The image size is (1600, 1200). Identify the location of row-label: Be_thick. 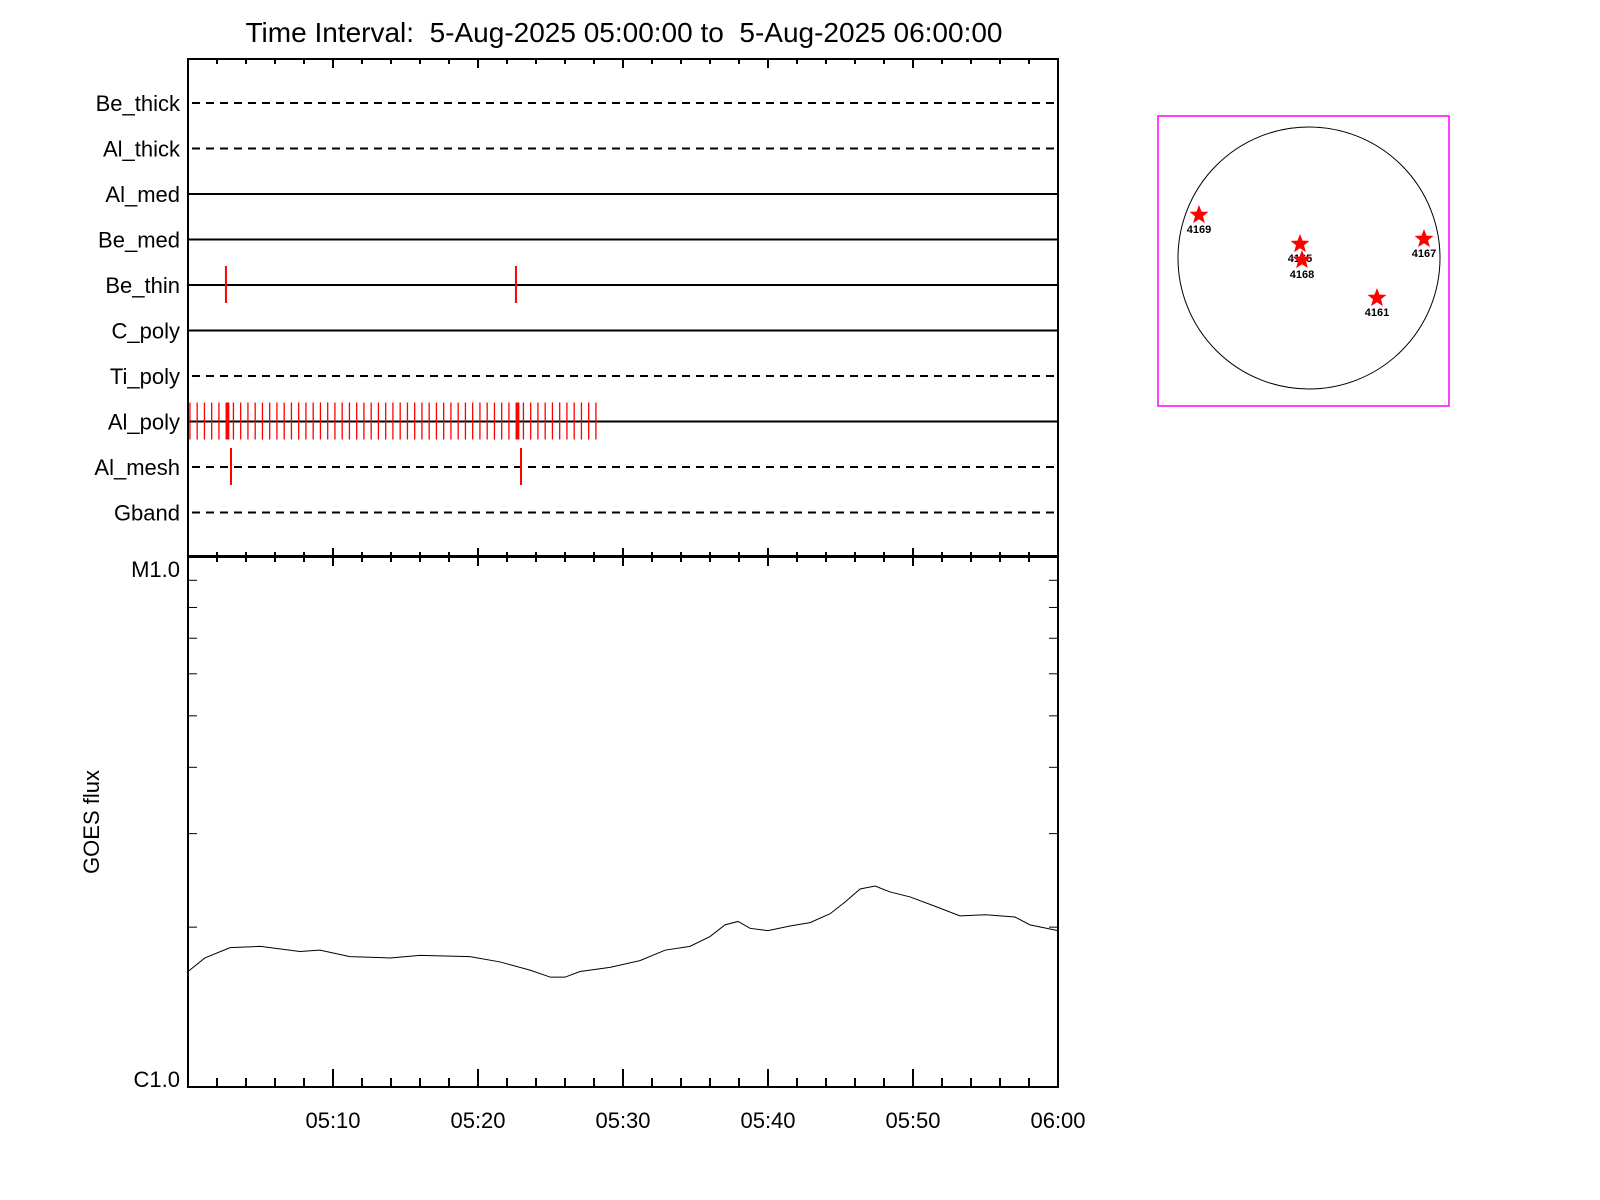
(138, 103).